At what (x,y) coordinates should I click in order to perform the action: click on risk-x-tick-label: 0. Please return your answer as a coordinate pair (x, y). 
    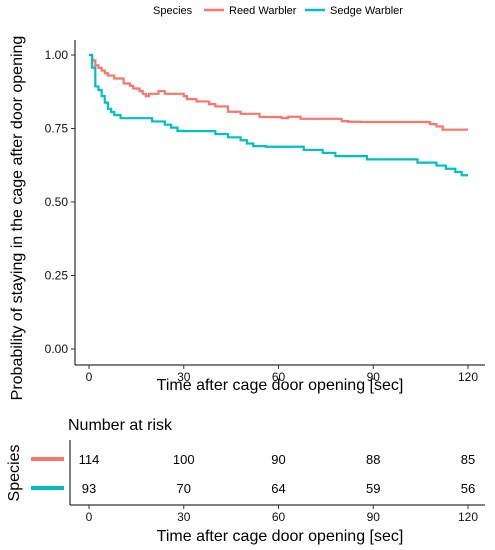
    Looking at the image, I should click on (89, 517).